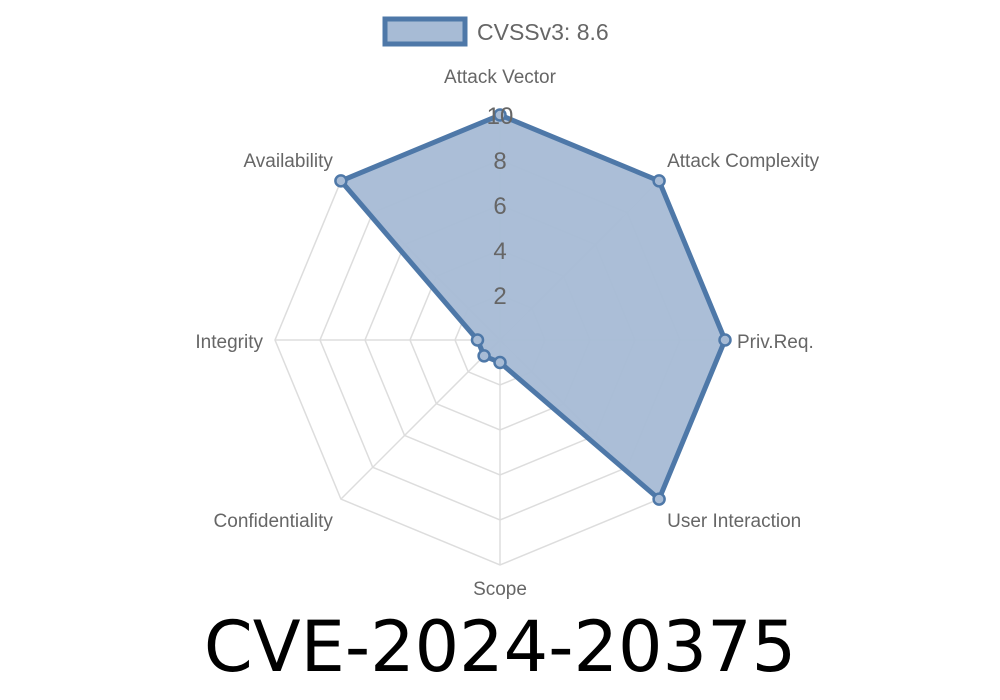 This screenshot has height=700, width=1000. Describe the element at coordinates (499, 296) in the screenshot. I see `tick-label: 2` at that location.